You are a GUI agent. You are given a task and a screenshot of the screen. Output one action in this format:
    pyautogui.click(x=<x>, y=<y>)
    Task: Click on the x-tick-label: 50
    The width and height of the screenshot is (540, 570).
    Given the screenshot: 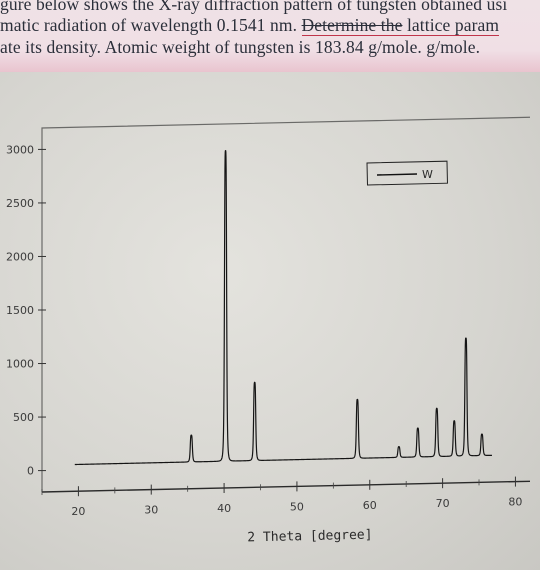 What is the action you would take?
    pyautogui.click(x=297, y=506)
    